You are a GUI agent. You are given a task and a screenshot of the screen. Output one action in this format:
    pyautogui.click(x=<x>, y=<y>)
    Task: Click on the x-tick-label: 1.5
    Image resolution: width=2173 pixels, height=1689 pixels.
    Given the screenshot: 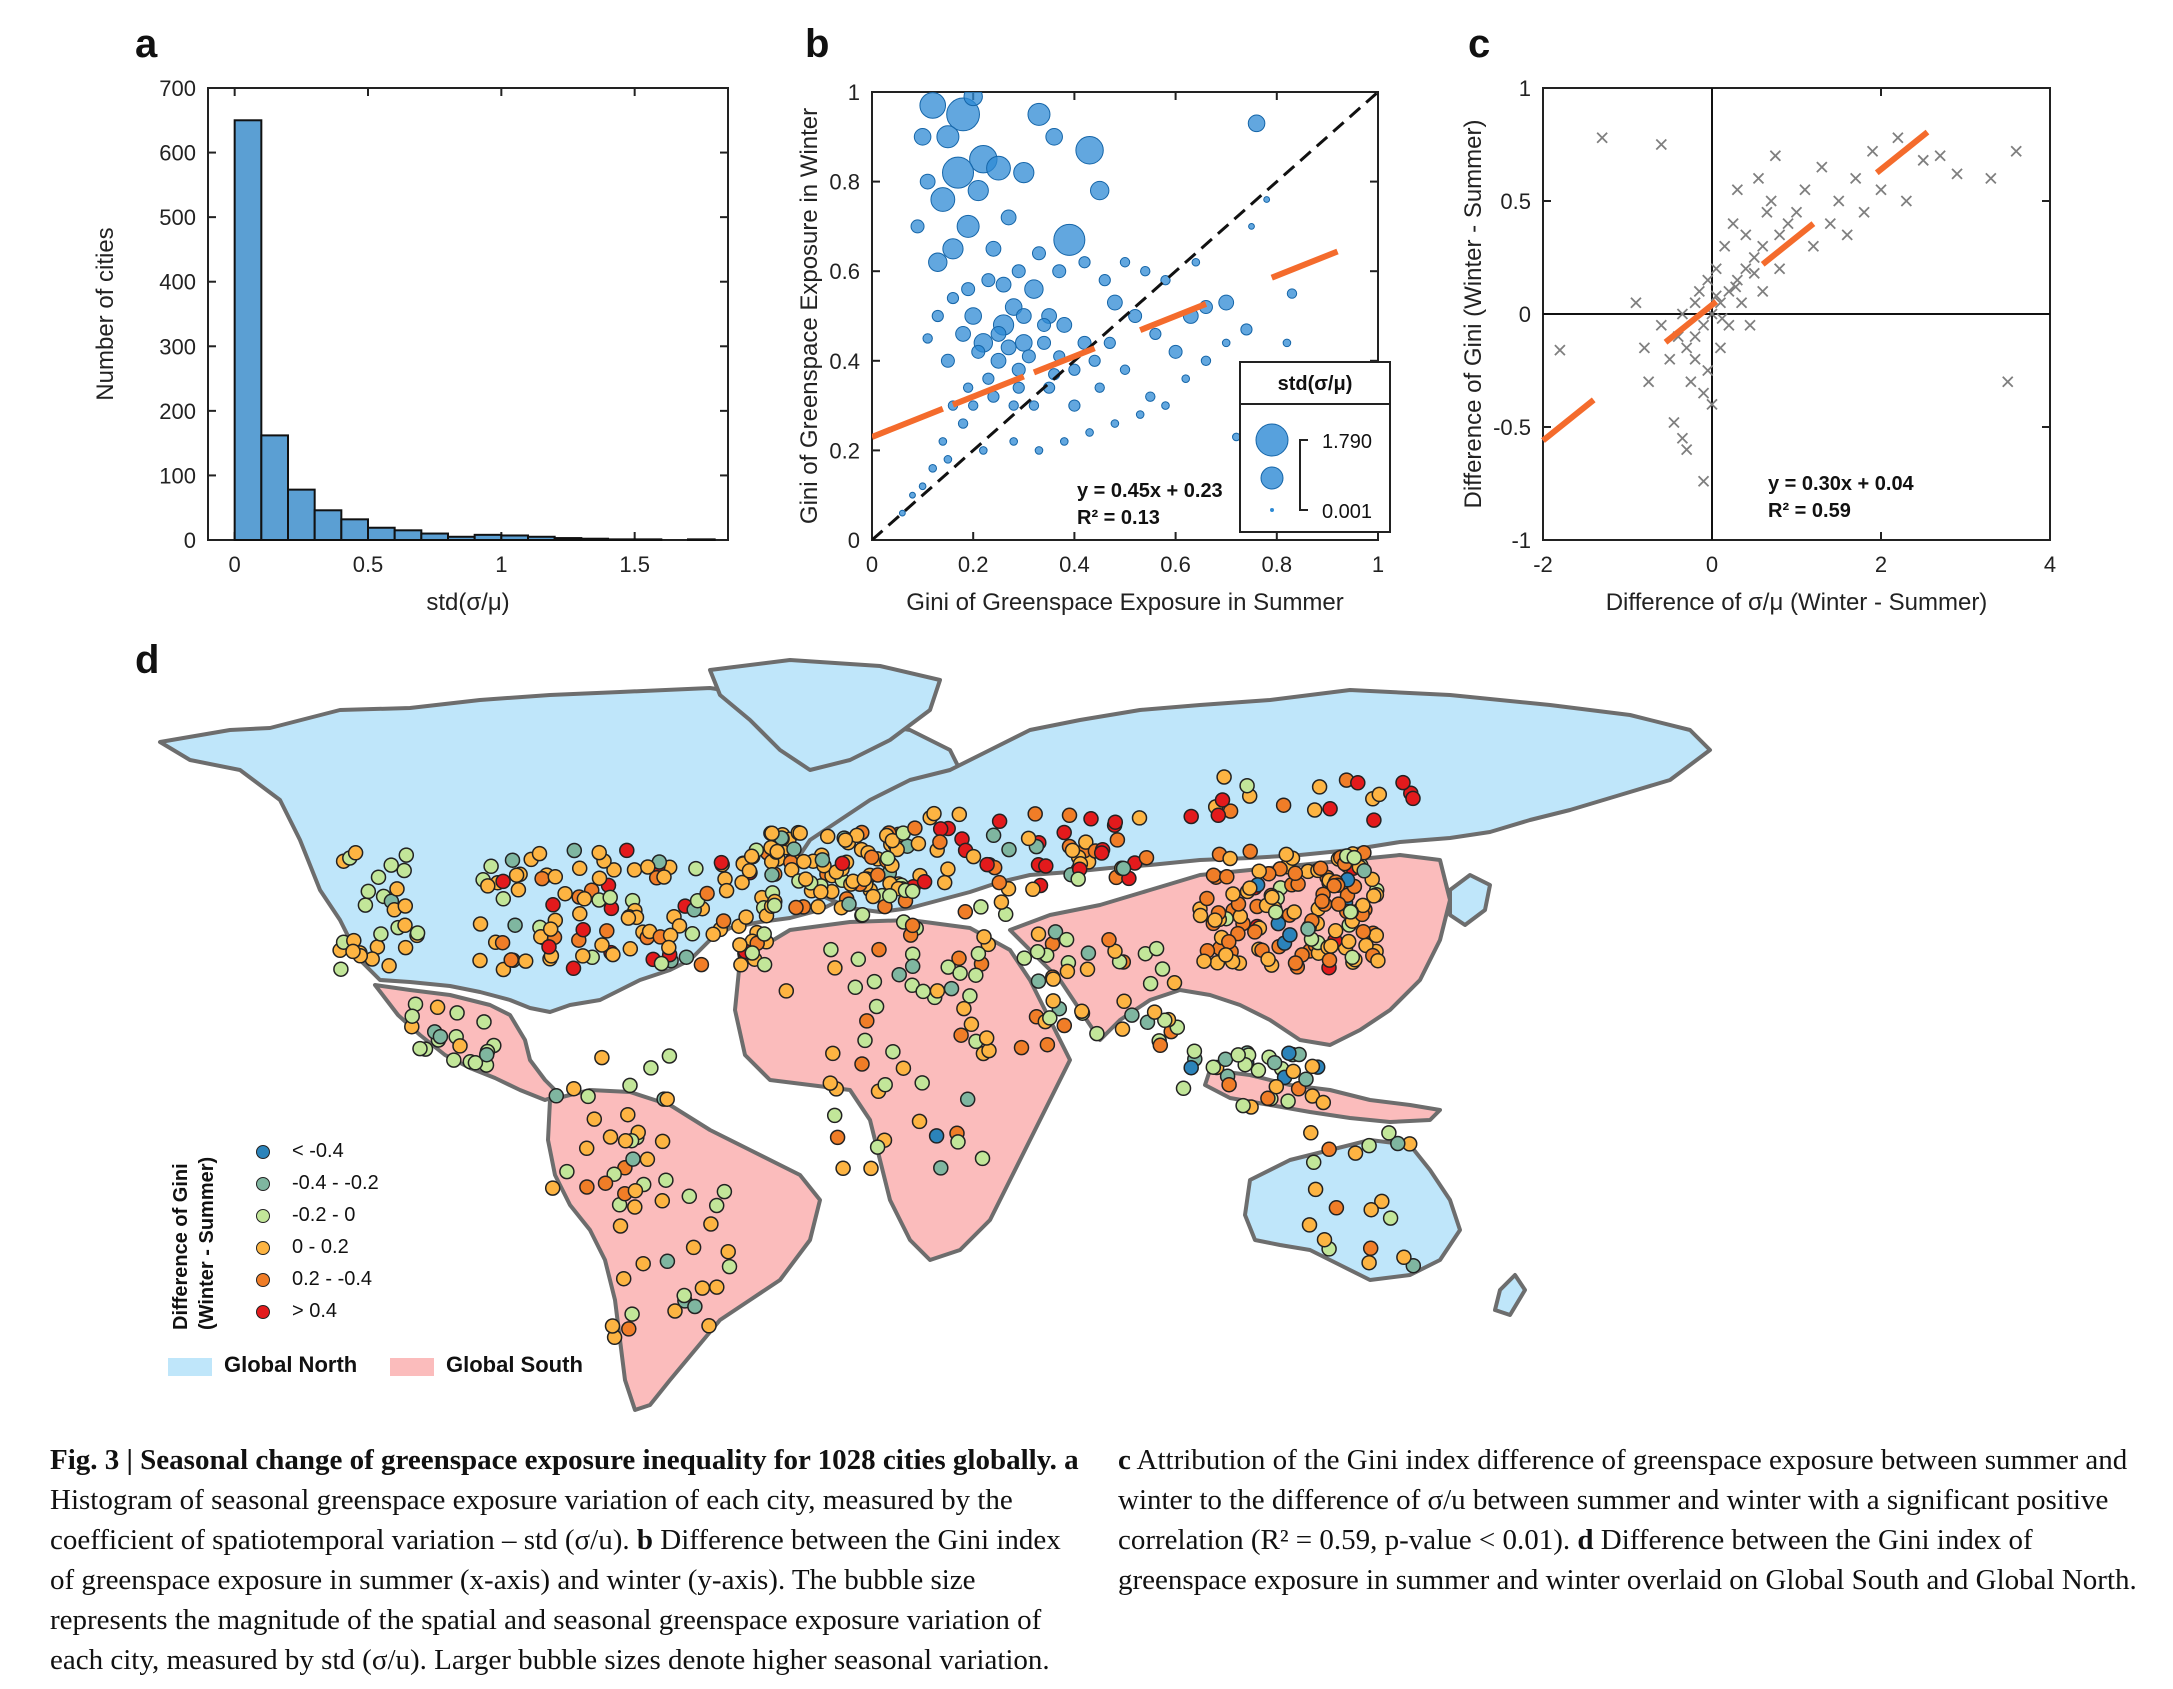 What is the action you would take?
    pyautogui.click(x=634, y=564)
    